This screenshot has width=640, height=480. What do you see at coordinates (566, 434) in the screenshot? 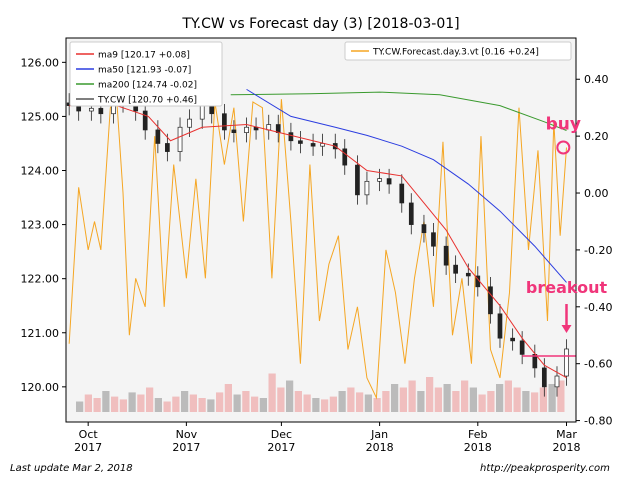
I see `x-tick-label-month: Mar` at bounding box center [566, 434].